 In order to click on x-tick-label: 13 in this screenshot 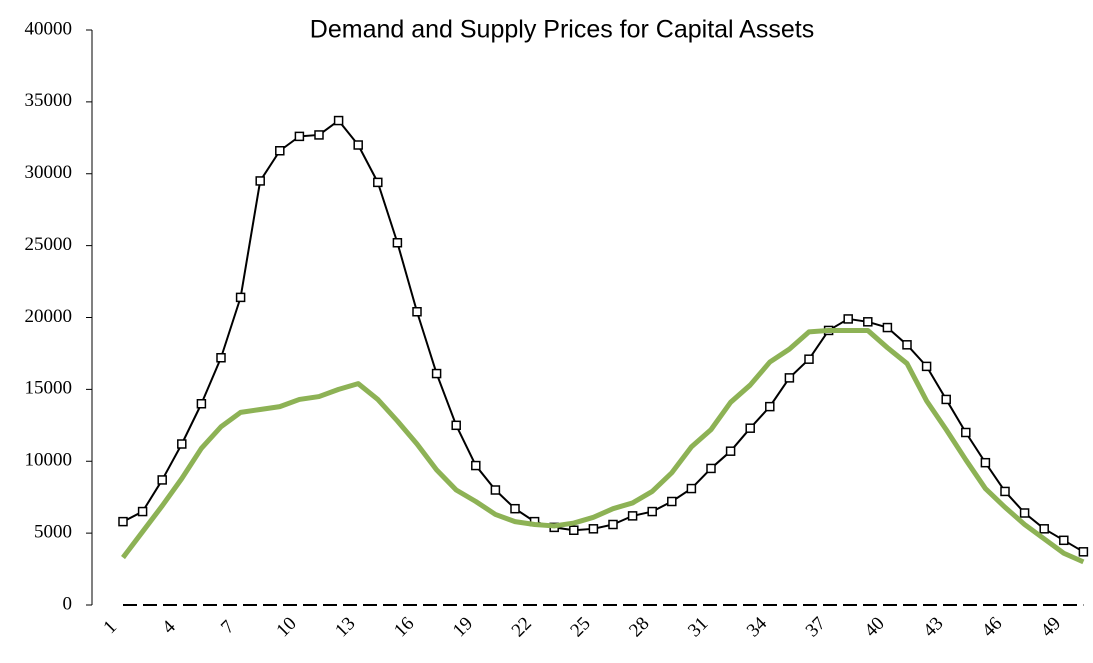, I will do `click(345, 627)`.